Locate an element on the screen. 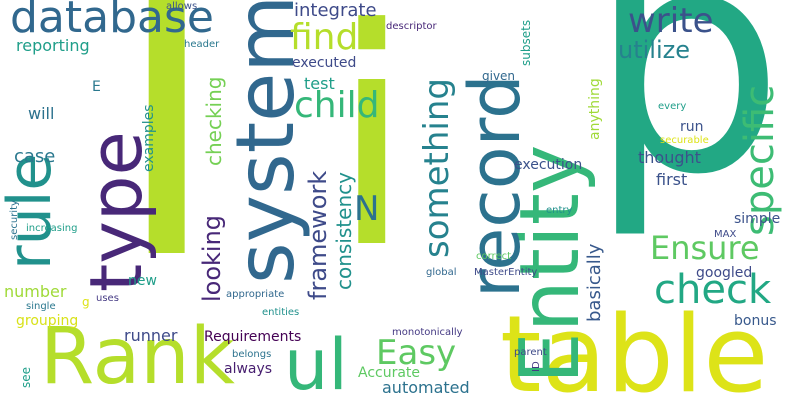 The width and height of the screenshot is (800, 400). word-single: single is located at coordinates (41, 306).